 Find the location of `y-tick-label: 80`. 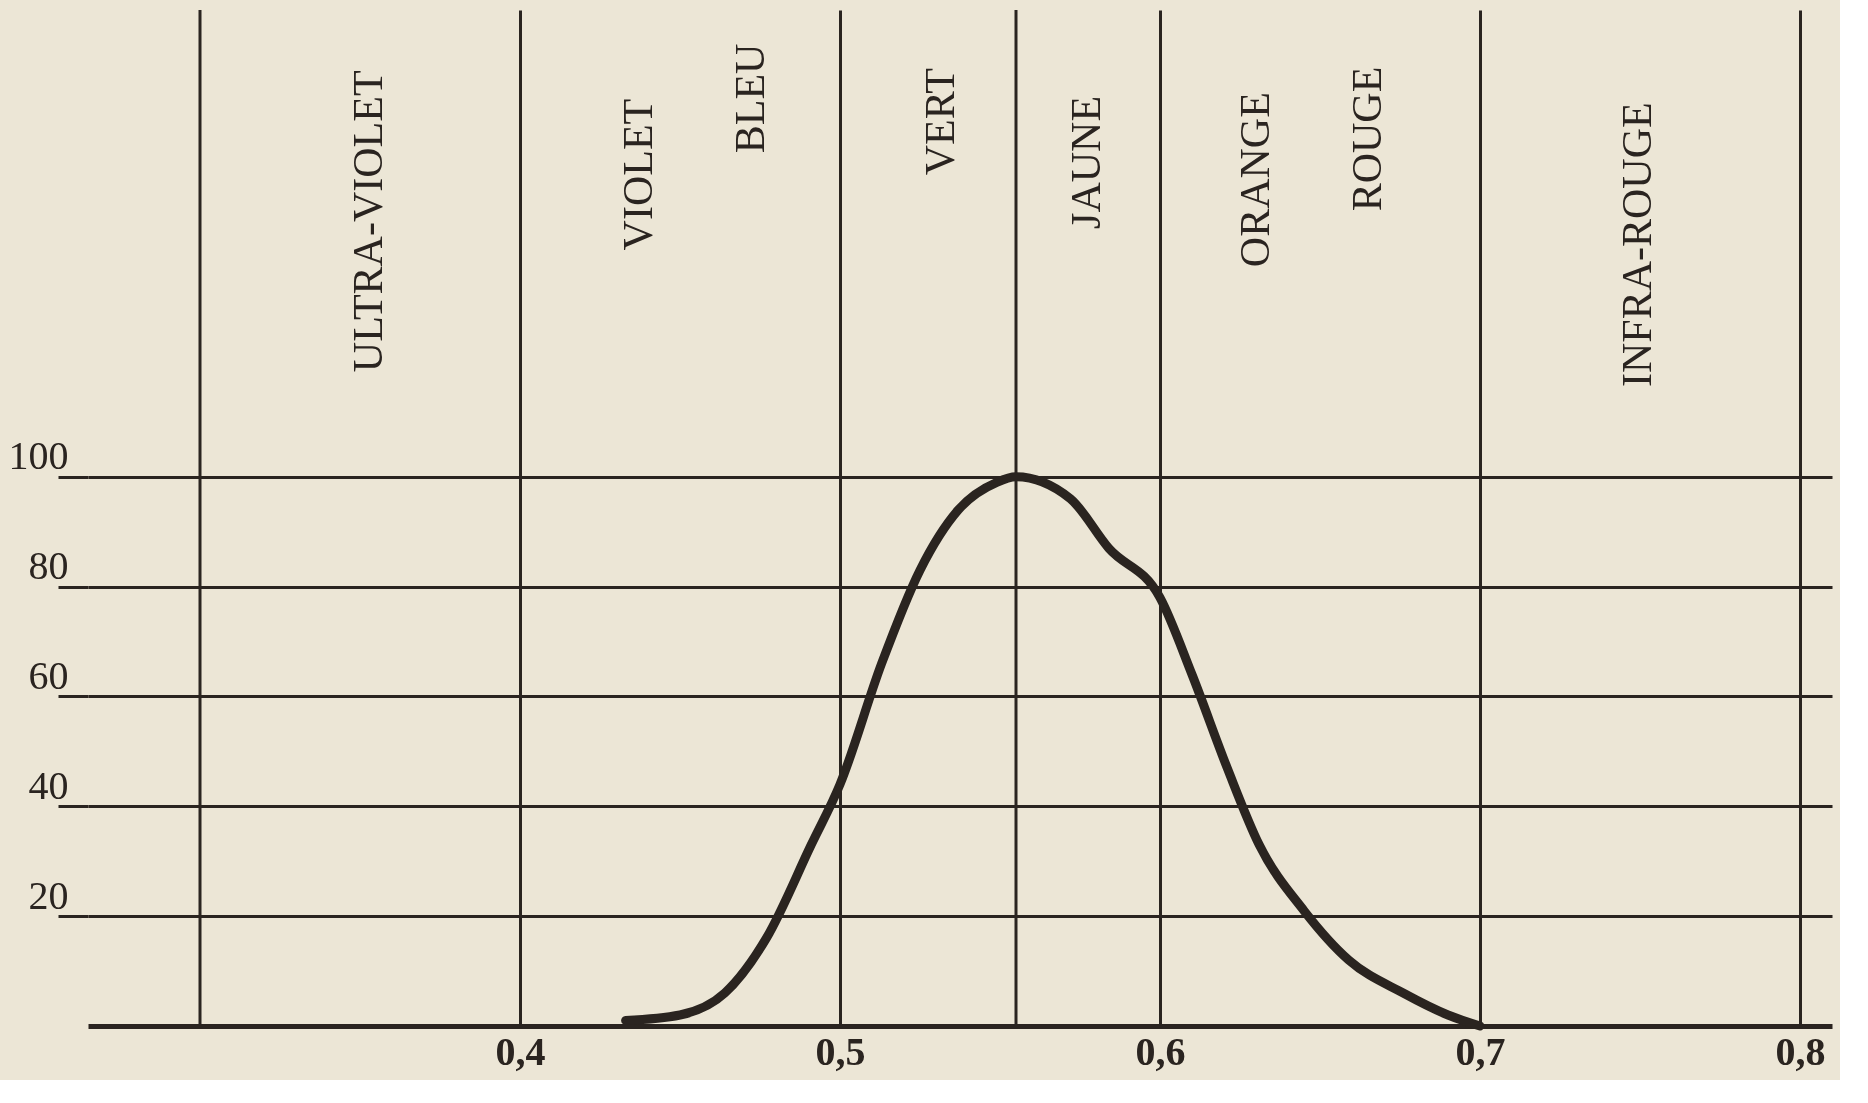

y-tick-label: 80 is located at coordinates (48, 566).